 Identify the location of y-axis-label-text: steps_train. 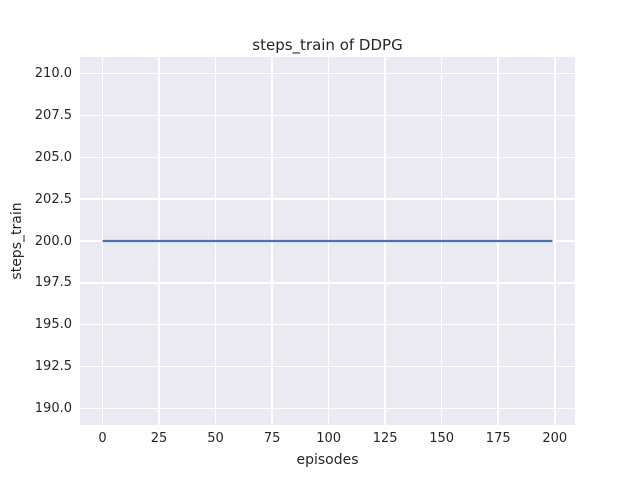
(17, 241).